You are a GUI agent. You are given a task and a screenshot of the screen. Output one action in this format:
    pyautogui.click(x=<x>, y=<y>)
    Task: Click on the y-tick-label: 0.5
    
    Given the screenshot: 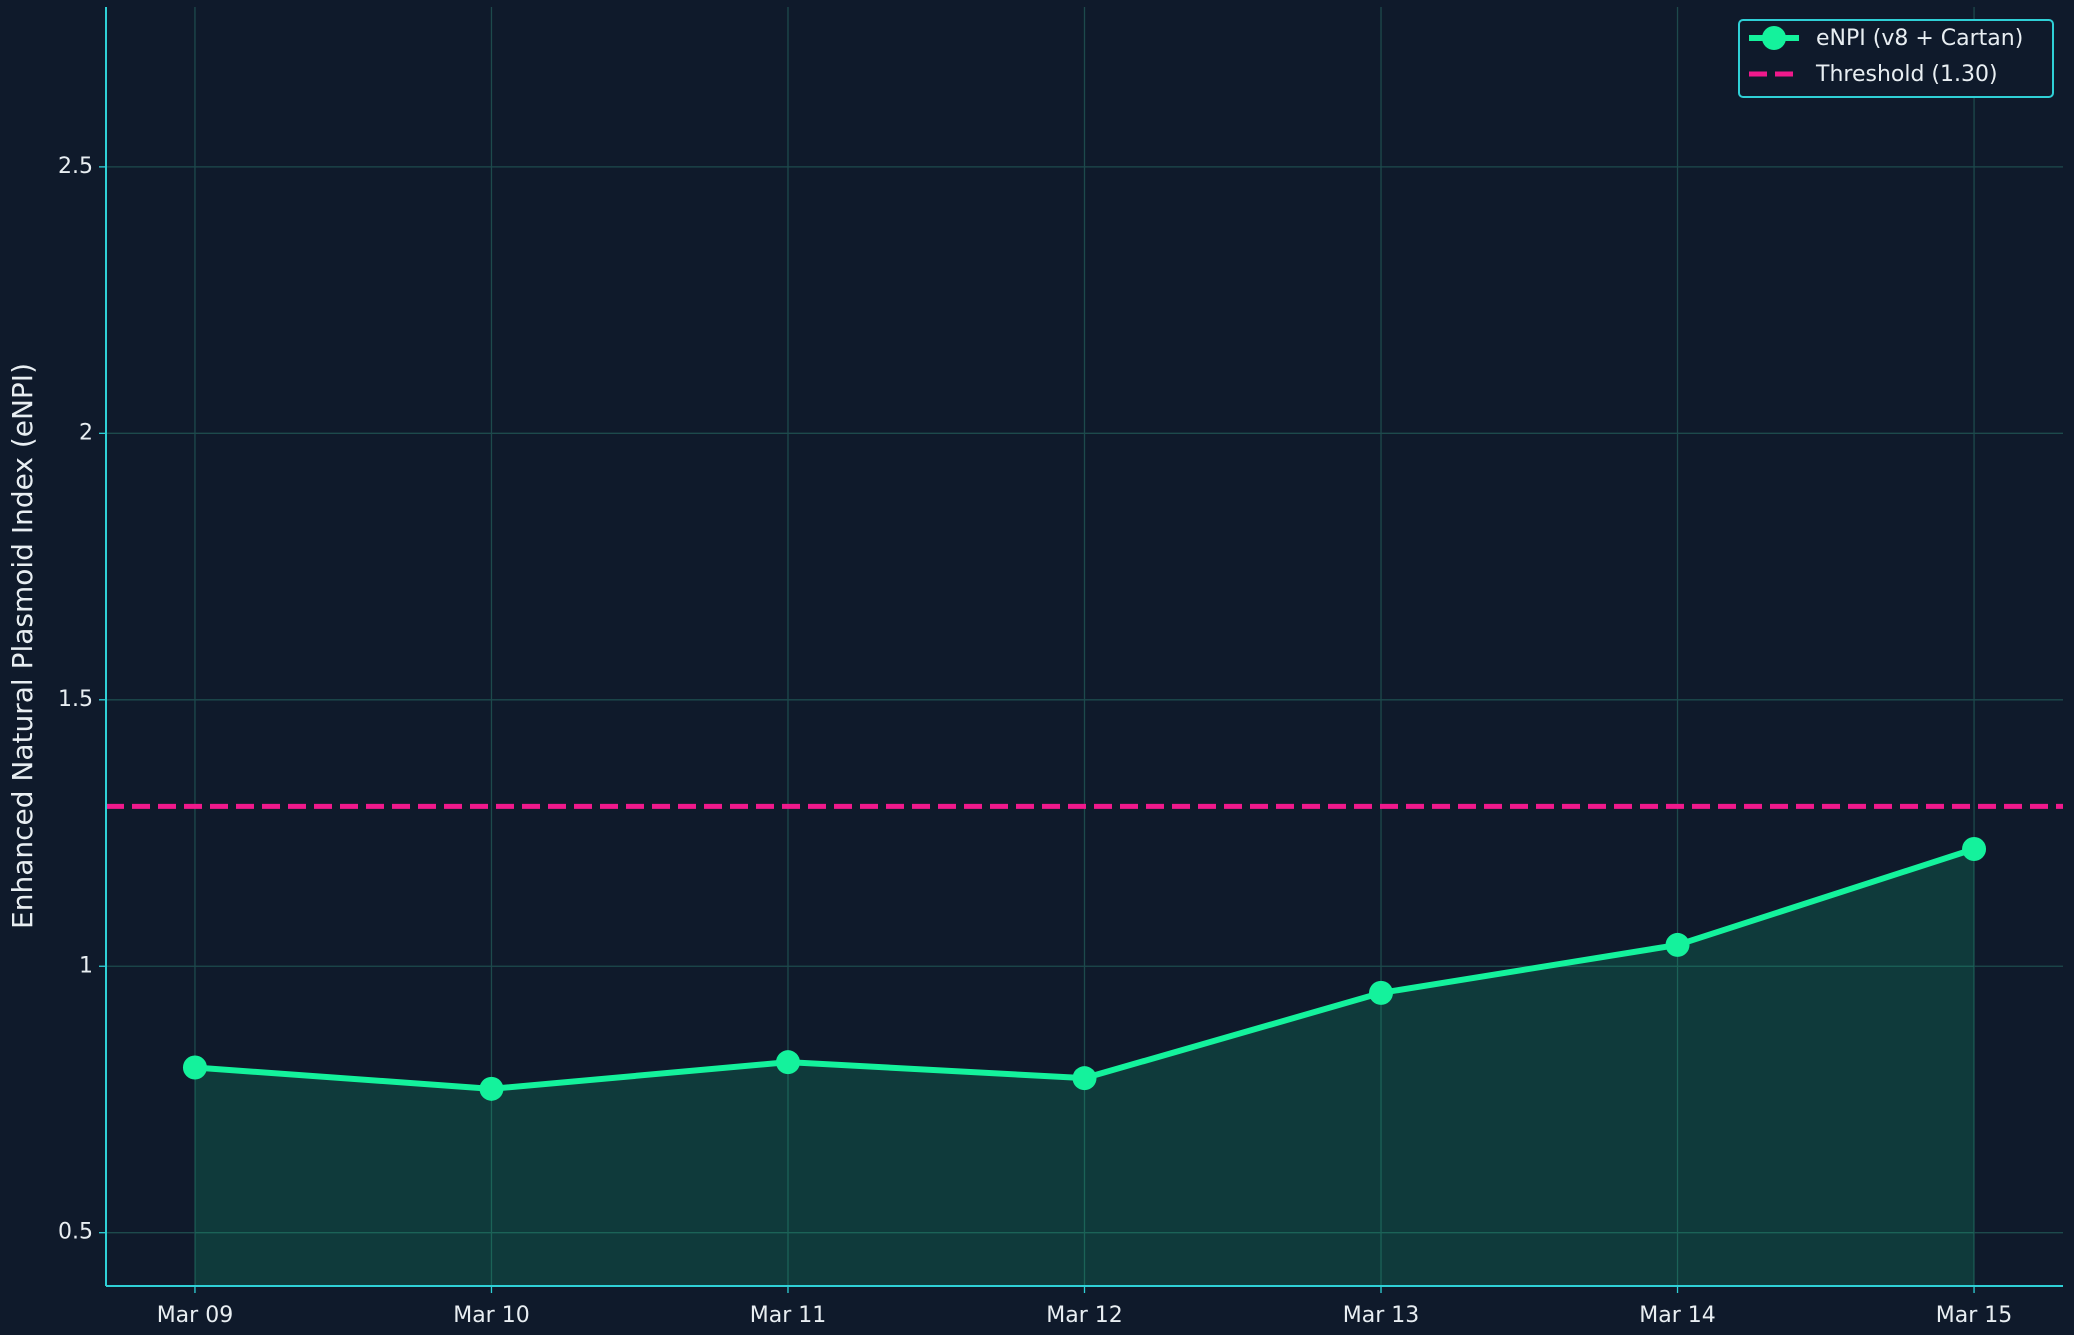 What is the action you would take?
    pyautogui.click(x=75, y=1232)
    